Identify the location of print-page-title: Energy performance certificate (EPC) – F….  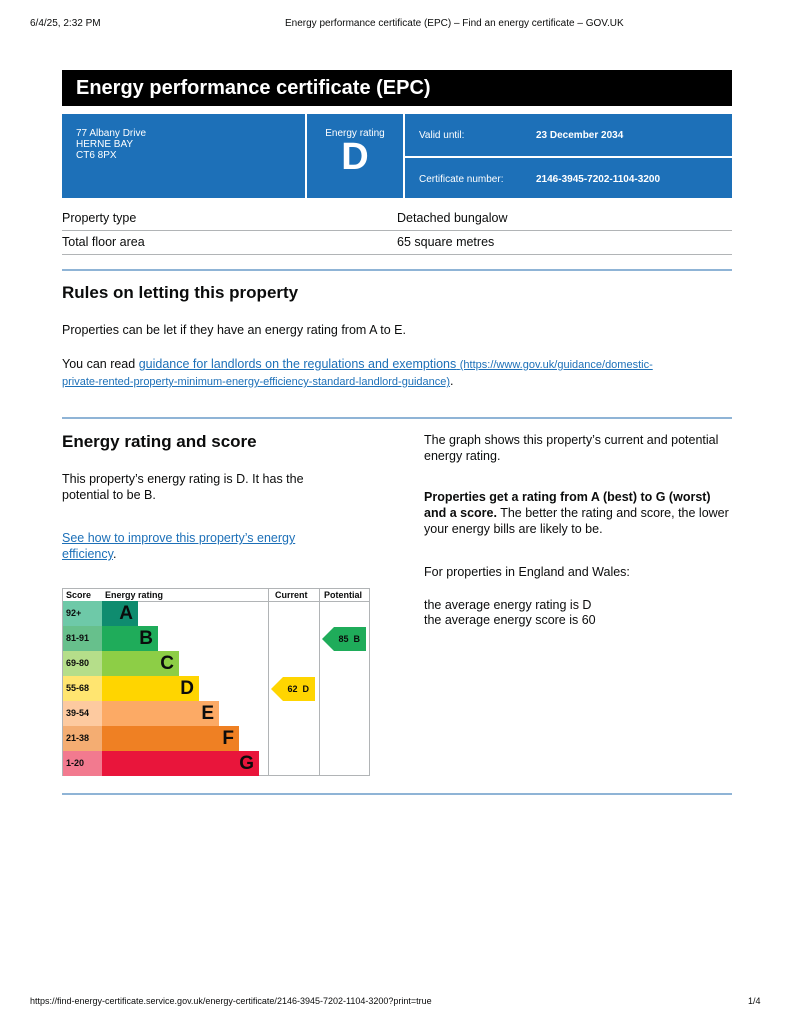
(454, 23).